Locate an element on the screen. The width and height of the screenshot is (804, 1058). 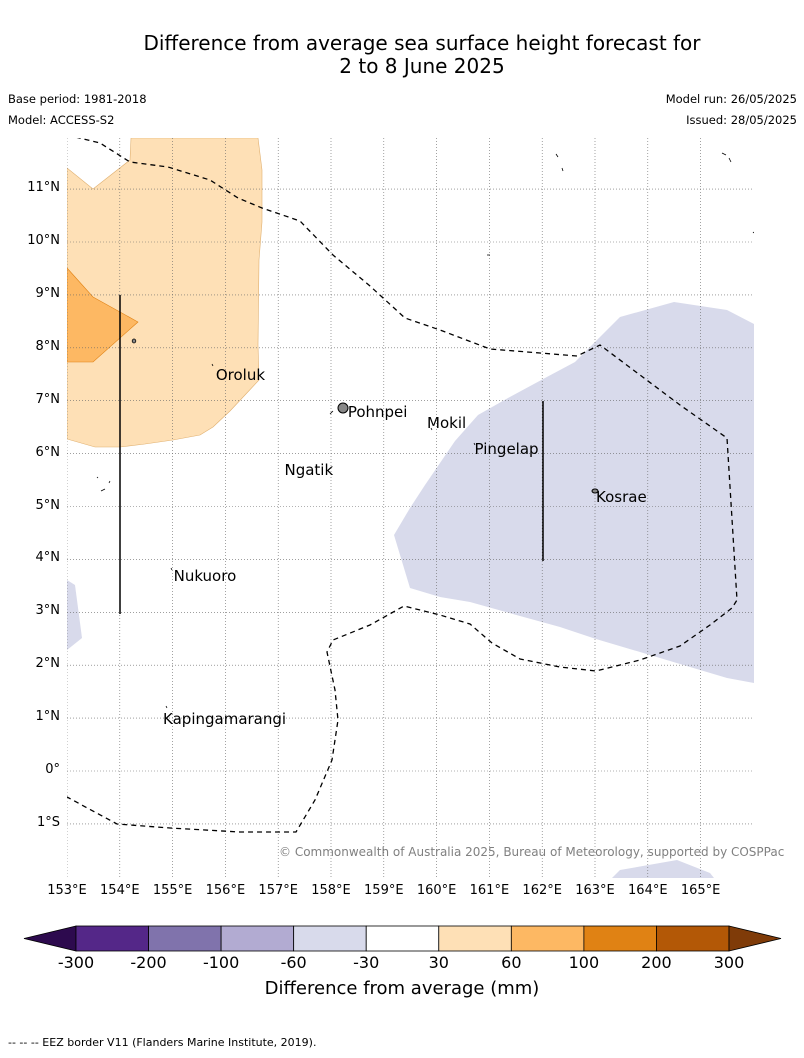
place-label-kosrae: Kosrae is located at coordinates (621, 496).